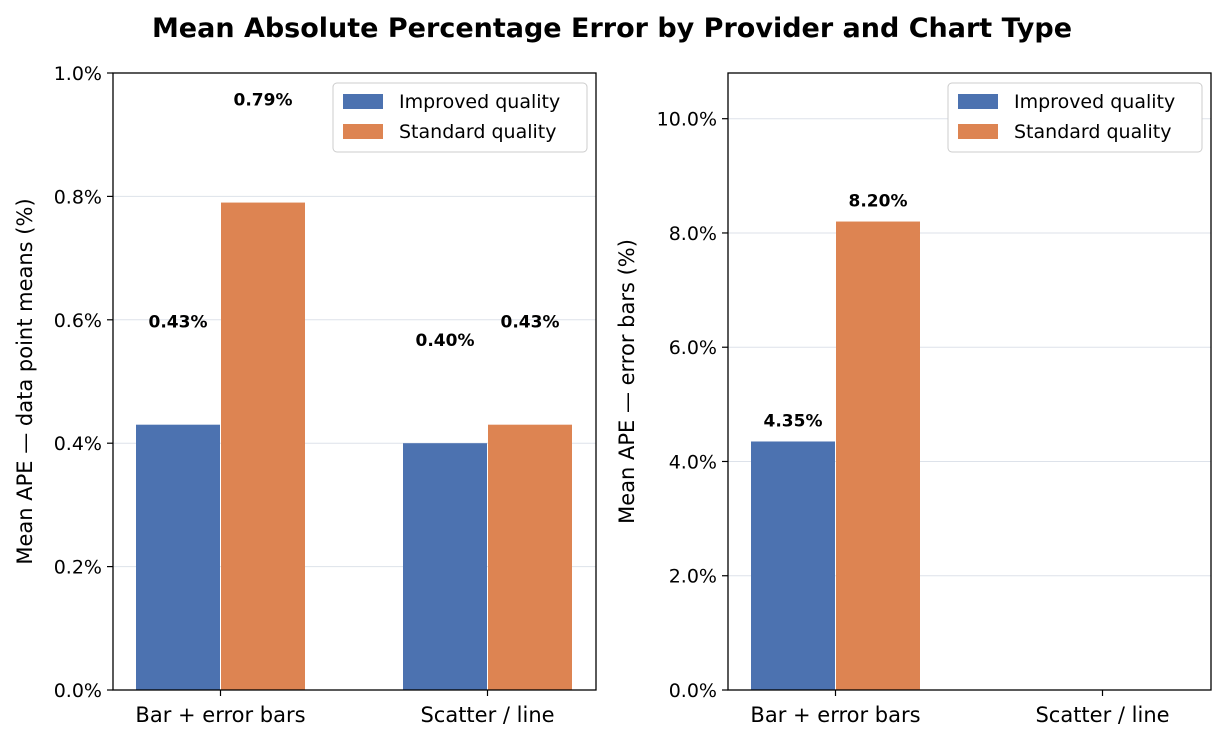  Describe the element at coordinates (627, 381) in the screenshot. I see `y-axis-label: Mean APE — error bars (%)` at that location.